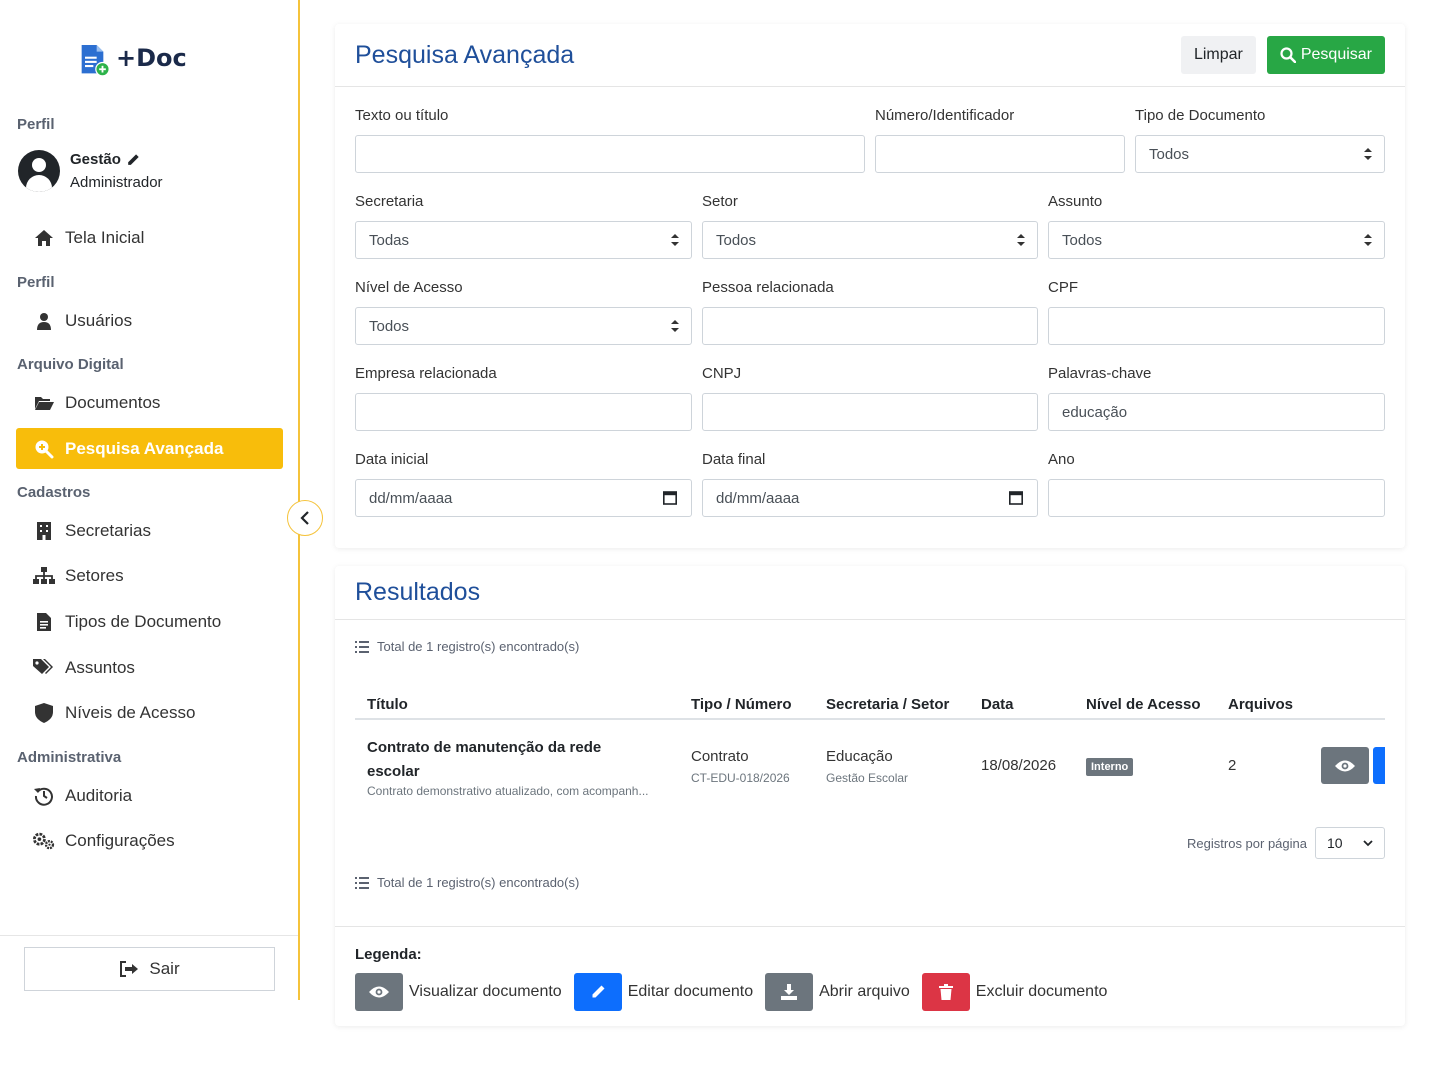  Describe the element at coordinates (720, 201) in the screenshot. I see `sector-label: Setor` at that location.